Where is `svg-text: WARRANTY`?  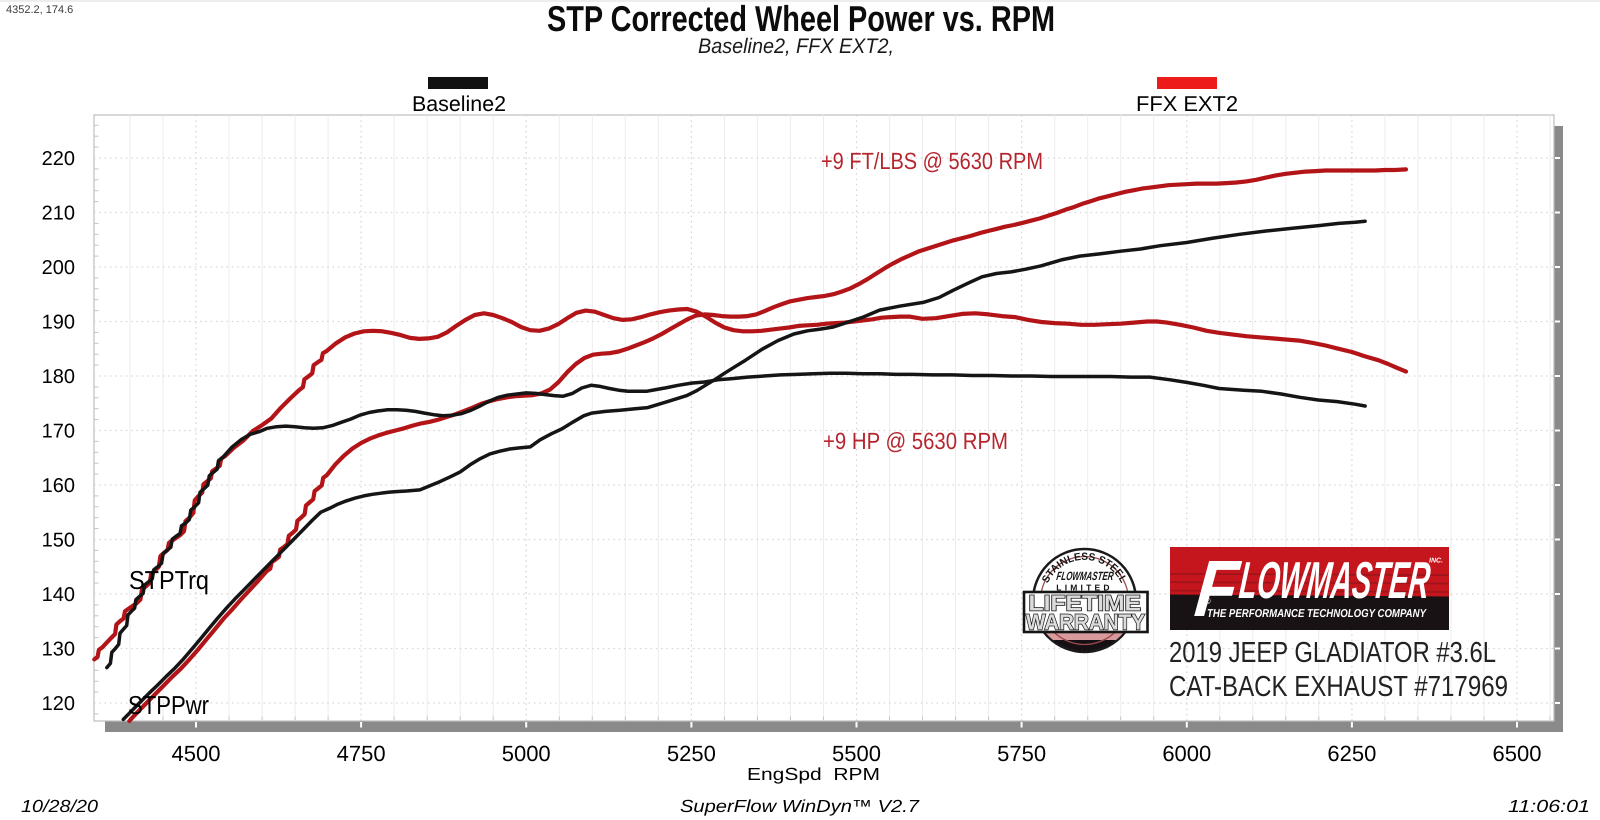 svg-text: WARRANTY is located at coordinates (1085, 622).